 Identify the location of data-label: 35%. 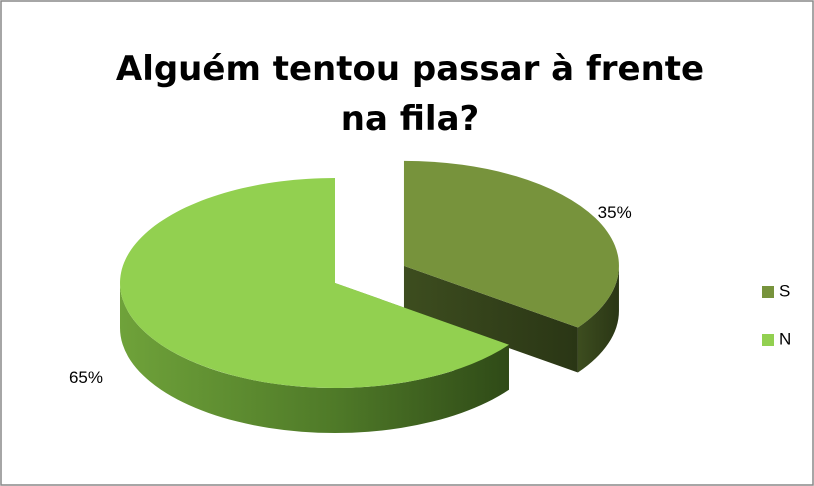
(615, 212).